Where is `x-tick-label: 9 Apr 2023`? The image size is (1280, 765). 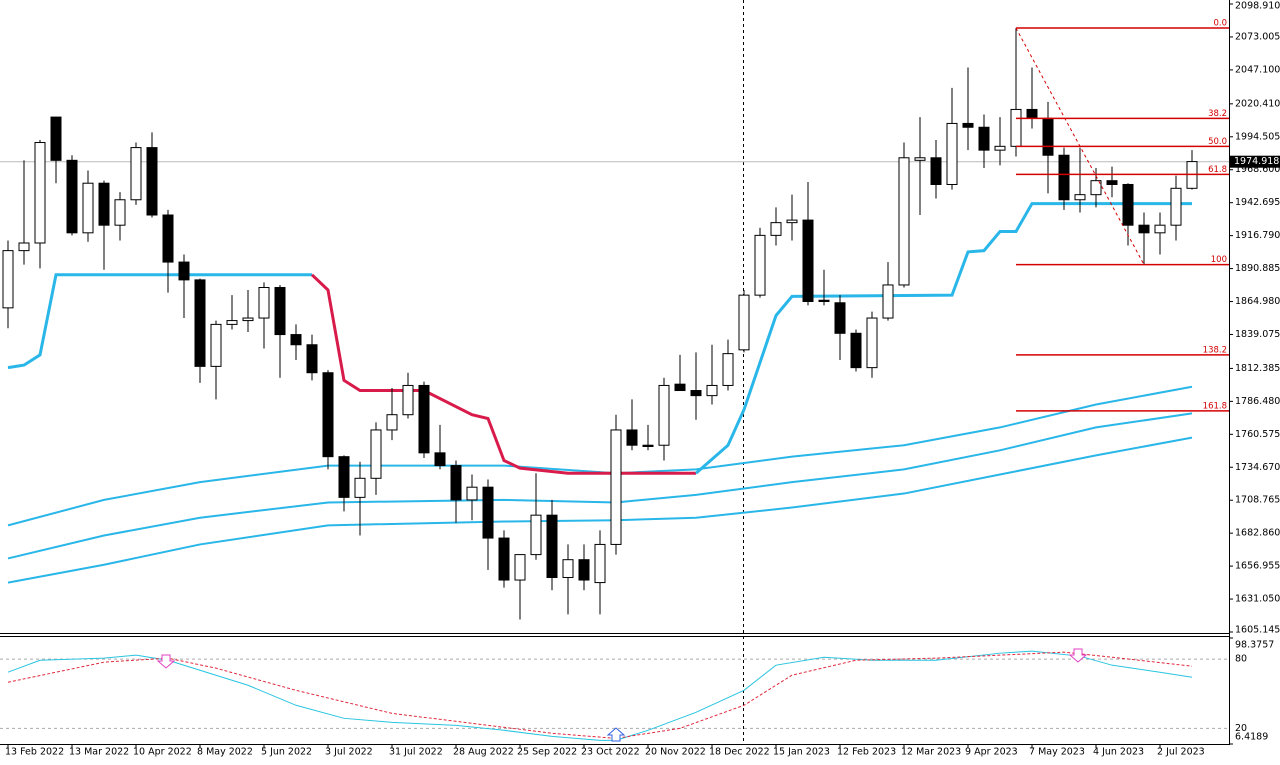 x-tick-label: 9 Apr 2023 is located at coordinates (991, 752).